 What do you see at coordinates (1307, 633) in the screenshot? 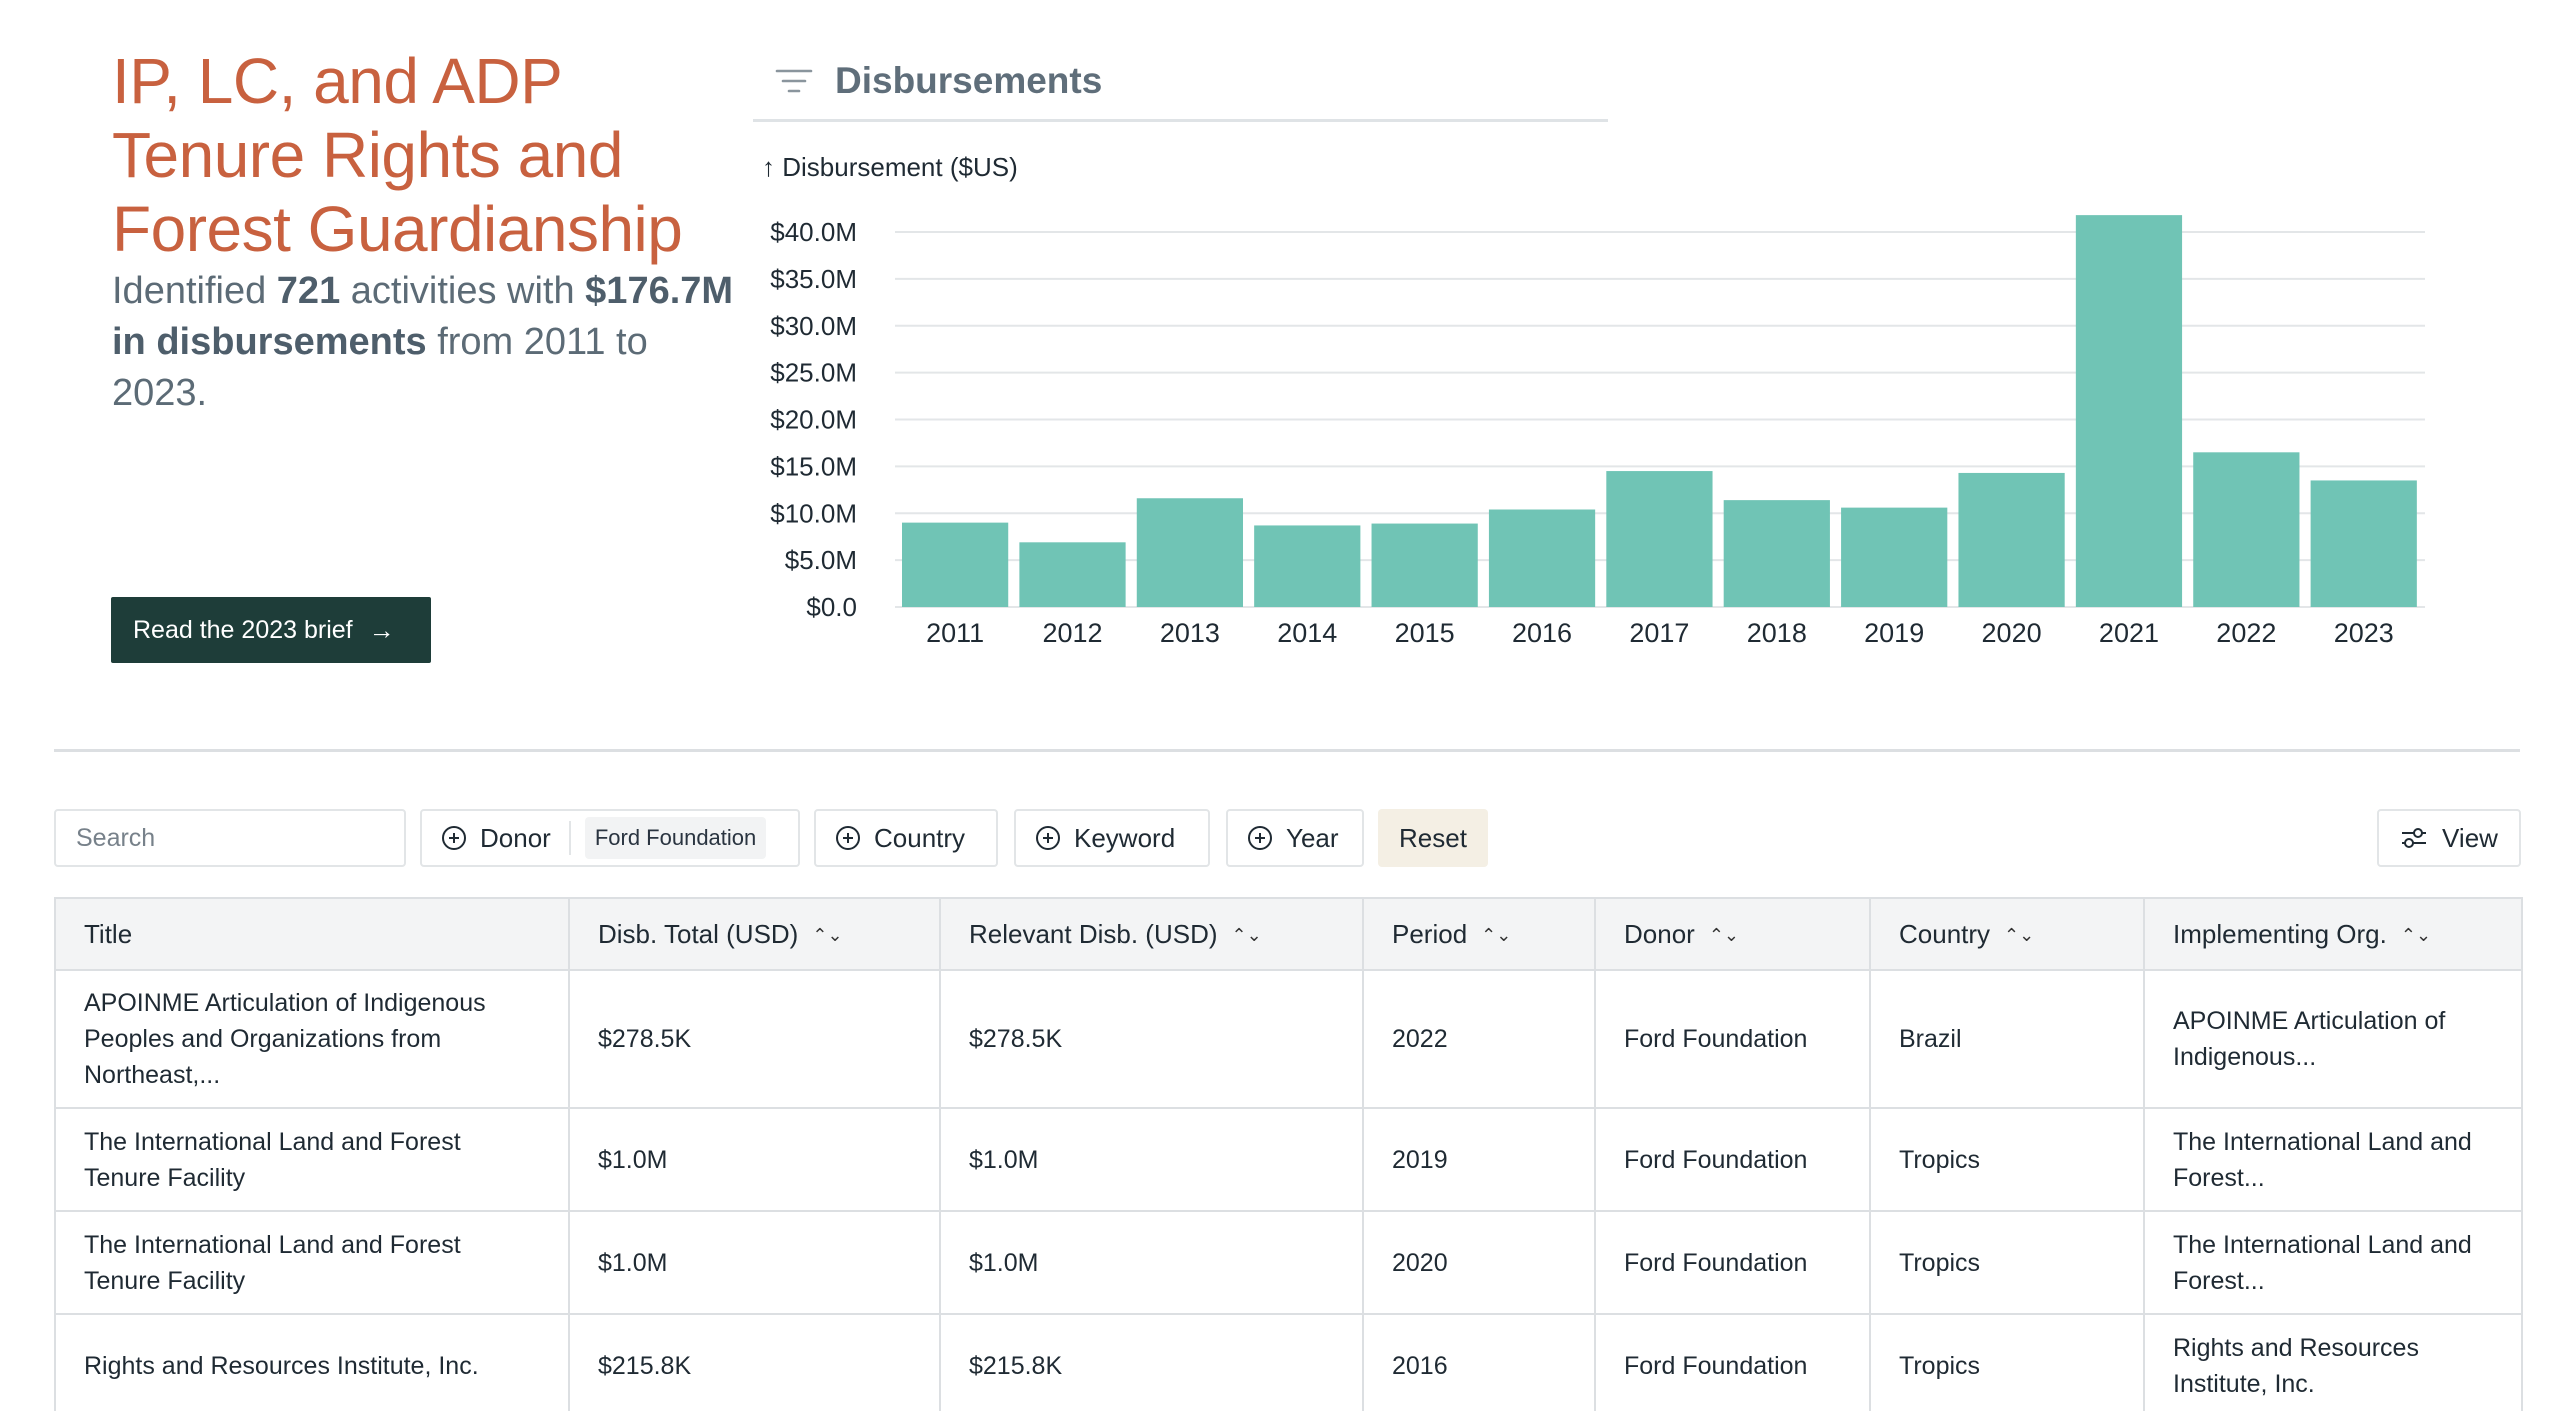
I see `x-tick-label: 2014` at bounding box center [1307, 633].